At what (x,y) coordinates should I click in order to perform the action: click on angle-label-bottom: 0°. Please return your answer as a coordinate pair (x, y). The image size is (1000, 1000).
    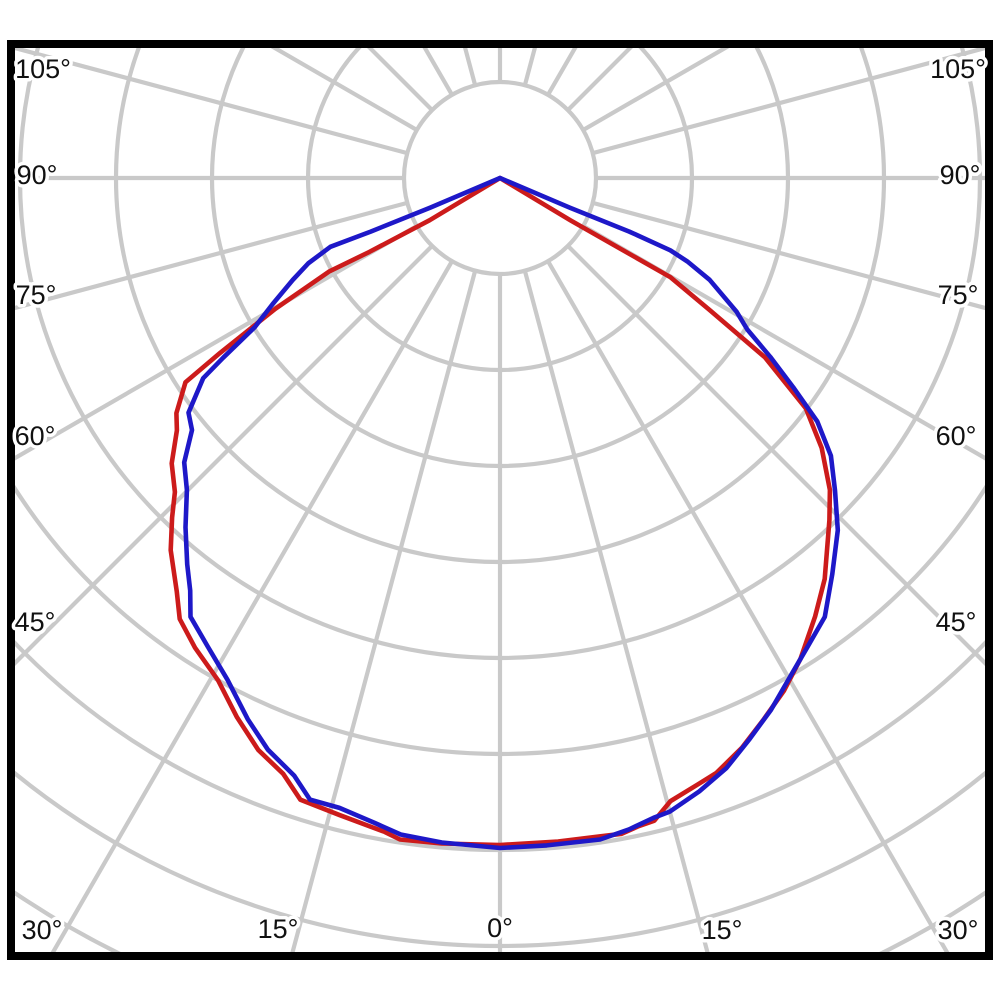
    Looking at the image, I should click on (500, 928).